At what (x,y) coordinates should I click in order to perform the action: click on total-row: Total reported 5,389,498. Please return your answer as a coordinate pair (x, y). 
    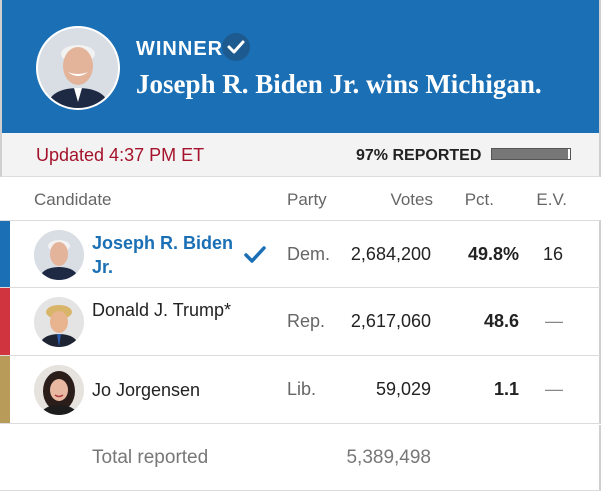
    Looking at the image, I should click on (300, 458).